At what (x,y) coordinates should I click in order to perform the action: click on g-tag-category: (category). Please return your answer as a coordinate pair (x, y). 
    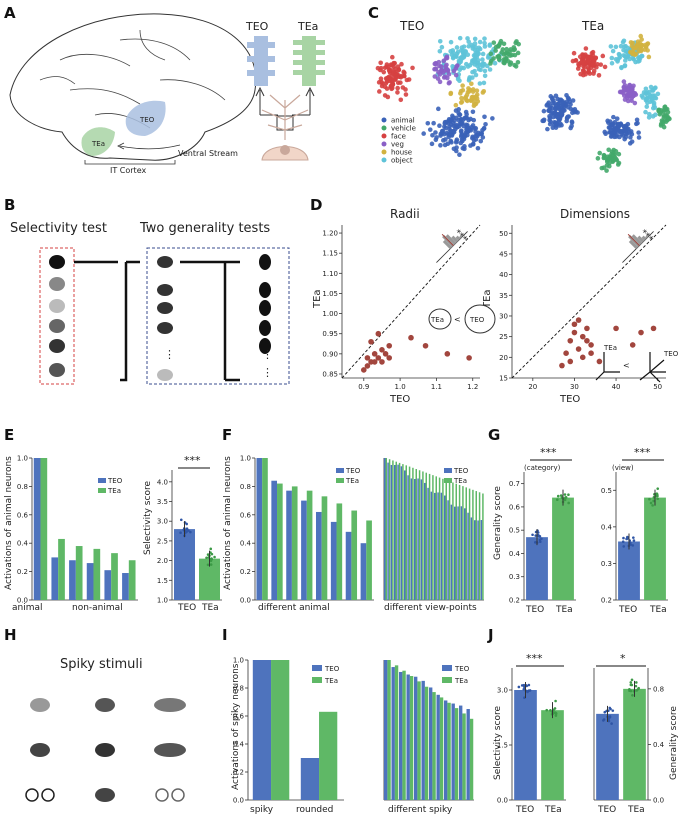
    Looking at the image, I should click on (542, 468).